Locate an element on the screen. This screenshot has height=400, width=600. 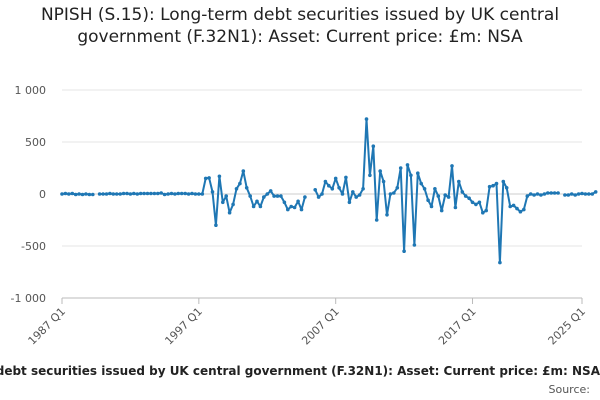
x-tick-label: 1997 Q1 is located at coordinates (183, 326).